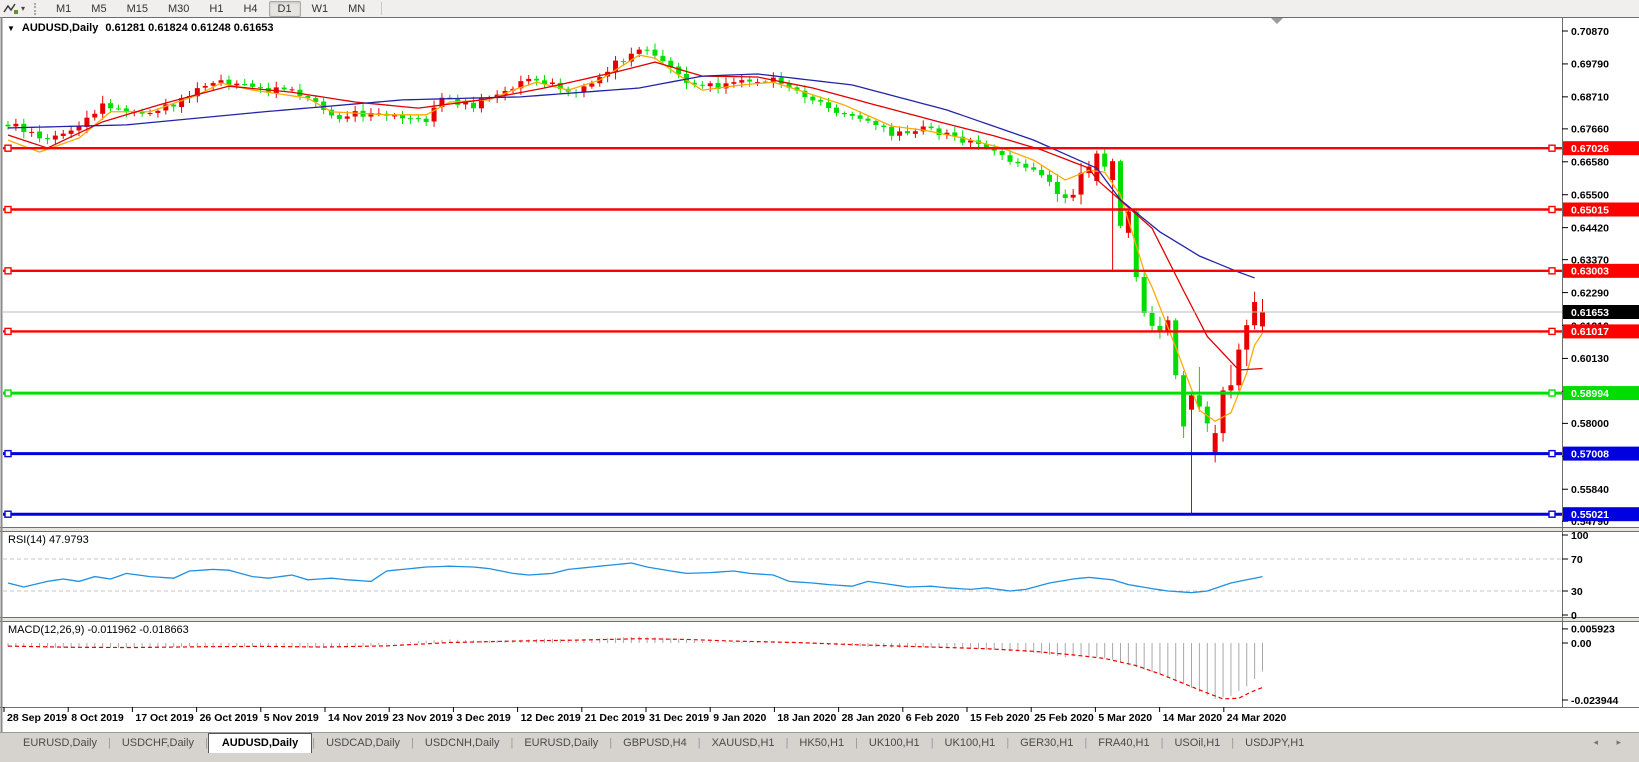 This screenshot has height=762, width=1639. I want to click on price-tick-label: 0.63370, so click(1590, 260).